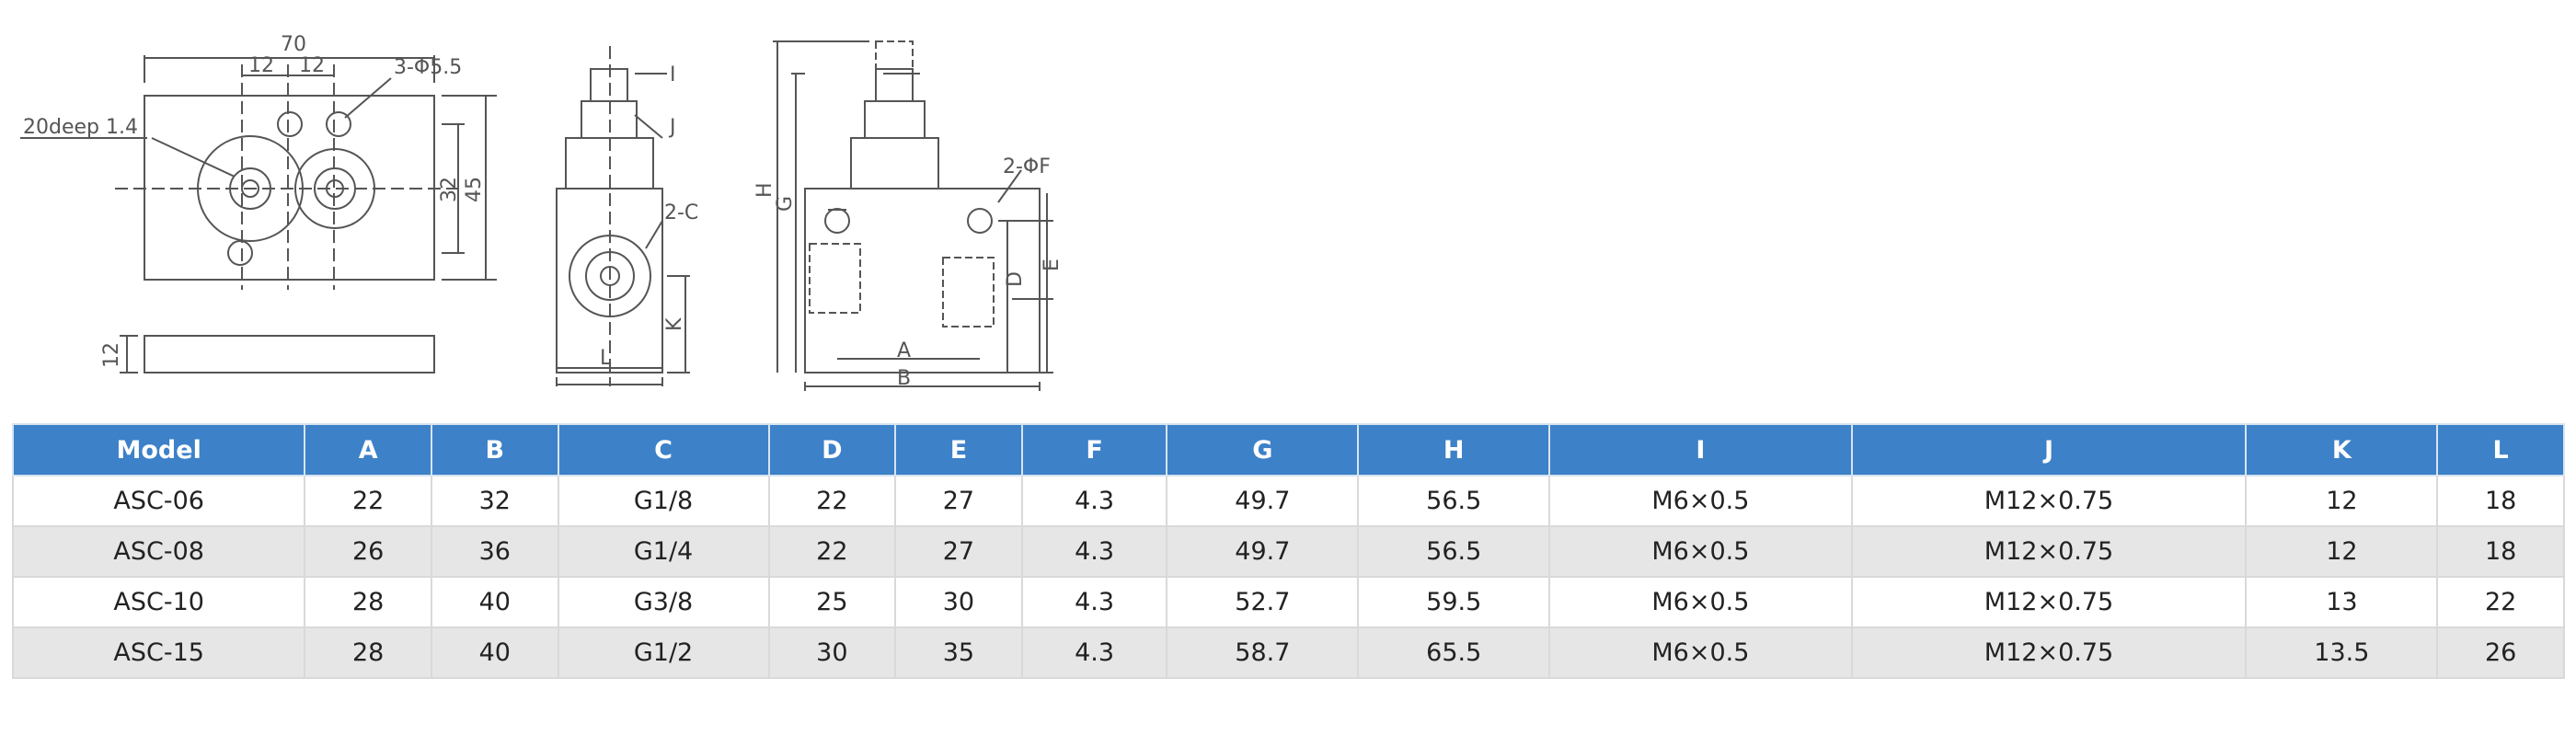  I want to click on label-E: E, so click(1052, 265).